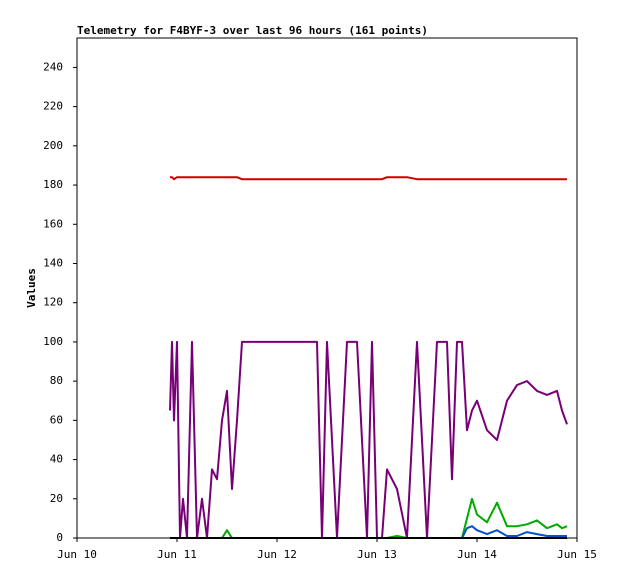 This screenshot has width=618, height=579. I want to click on x-tick-label: Jun 13, so click(377, 554).